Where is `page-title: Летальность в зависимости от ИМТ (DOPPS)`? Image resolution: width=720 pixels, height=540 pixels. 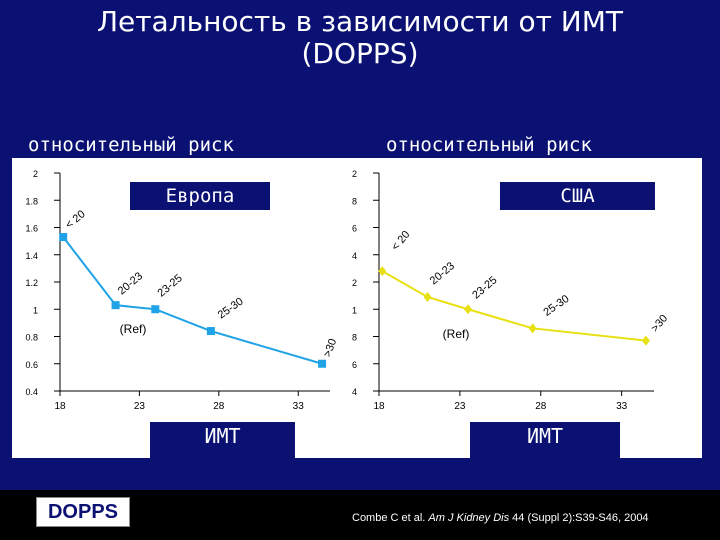 page-title: Летальность в зависимости от ИМТ (DOPPS) is located at coordinates (360, 38).